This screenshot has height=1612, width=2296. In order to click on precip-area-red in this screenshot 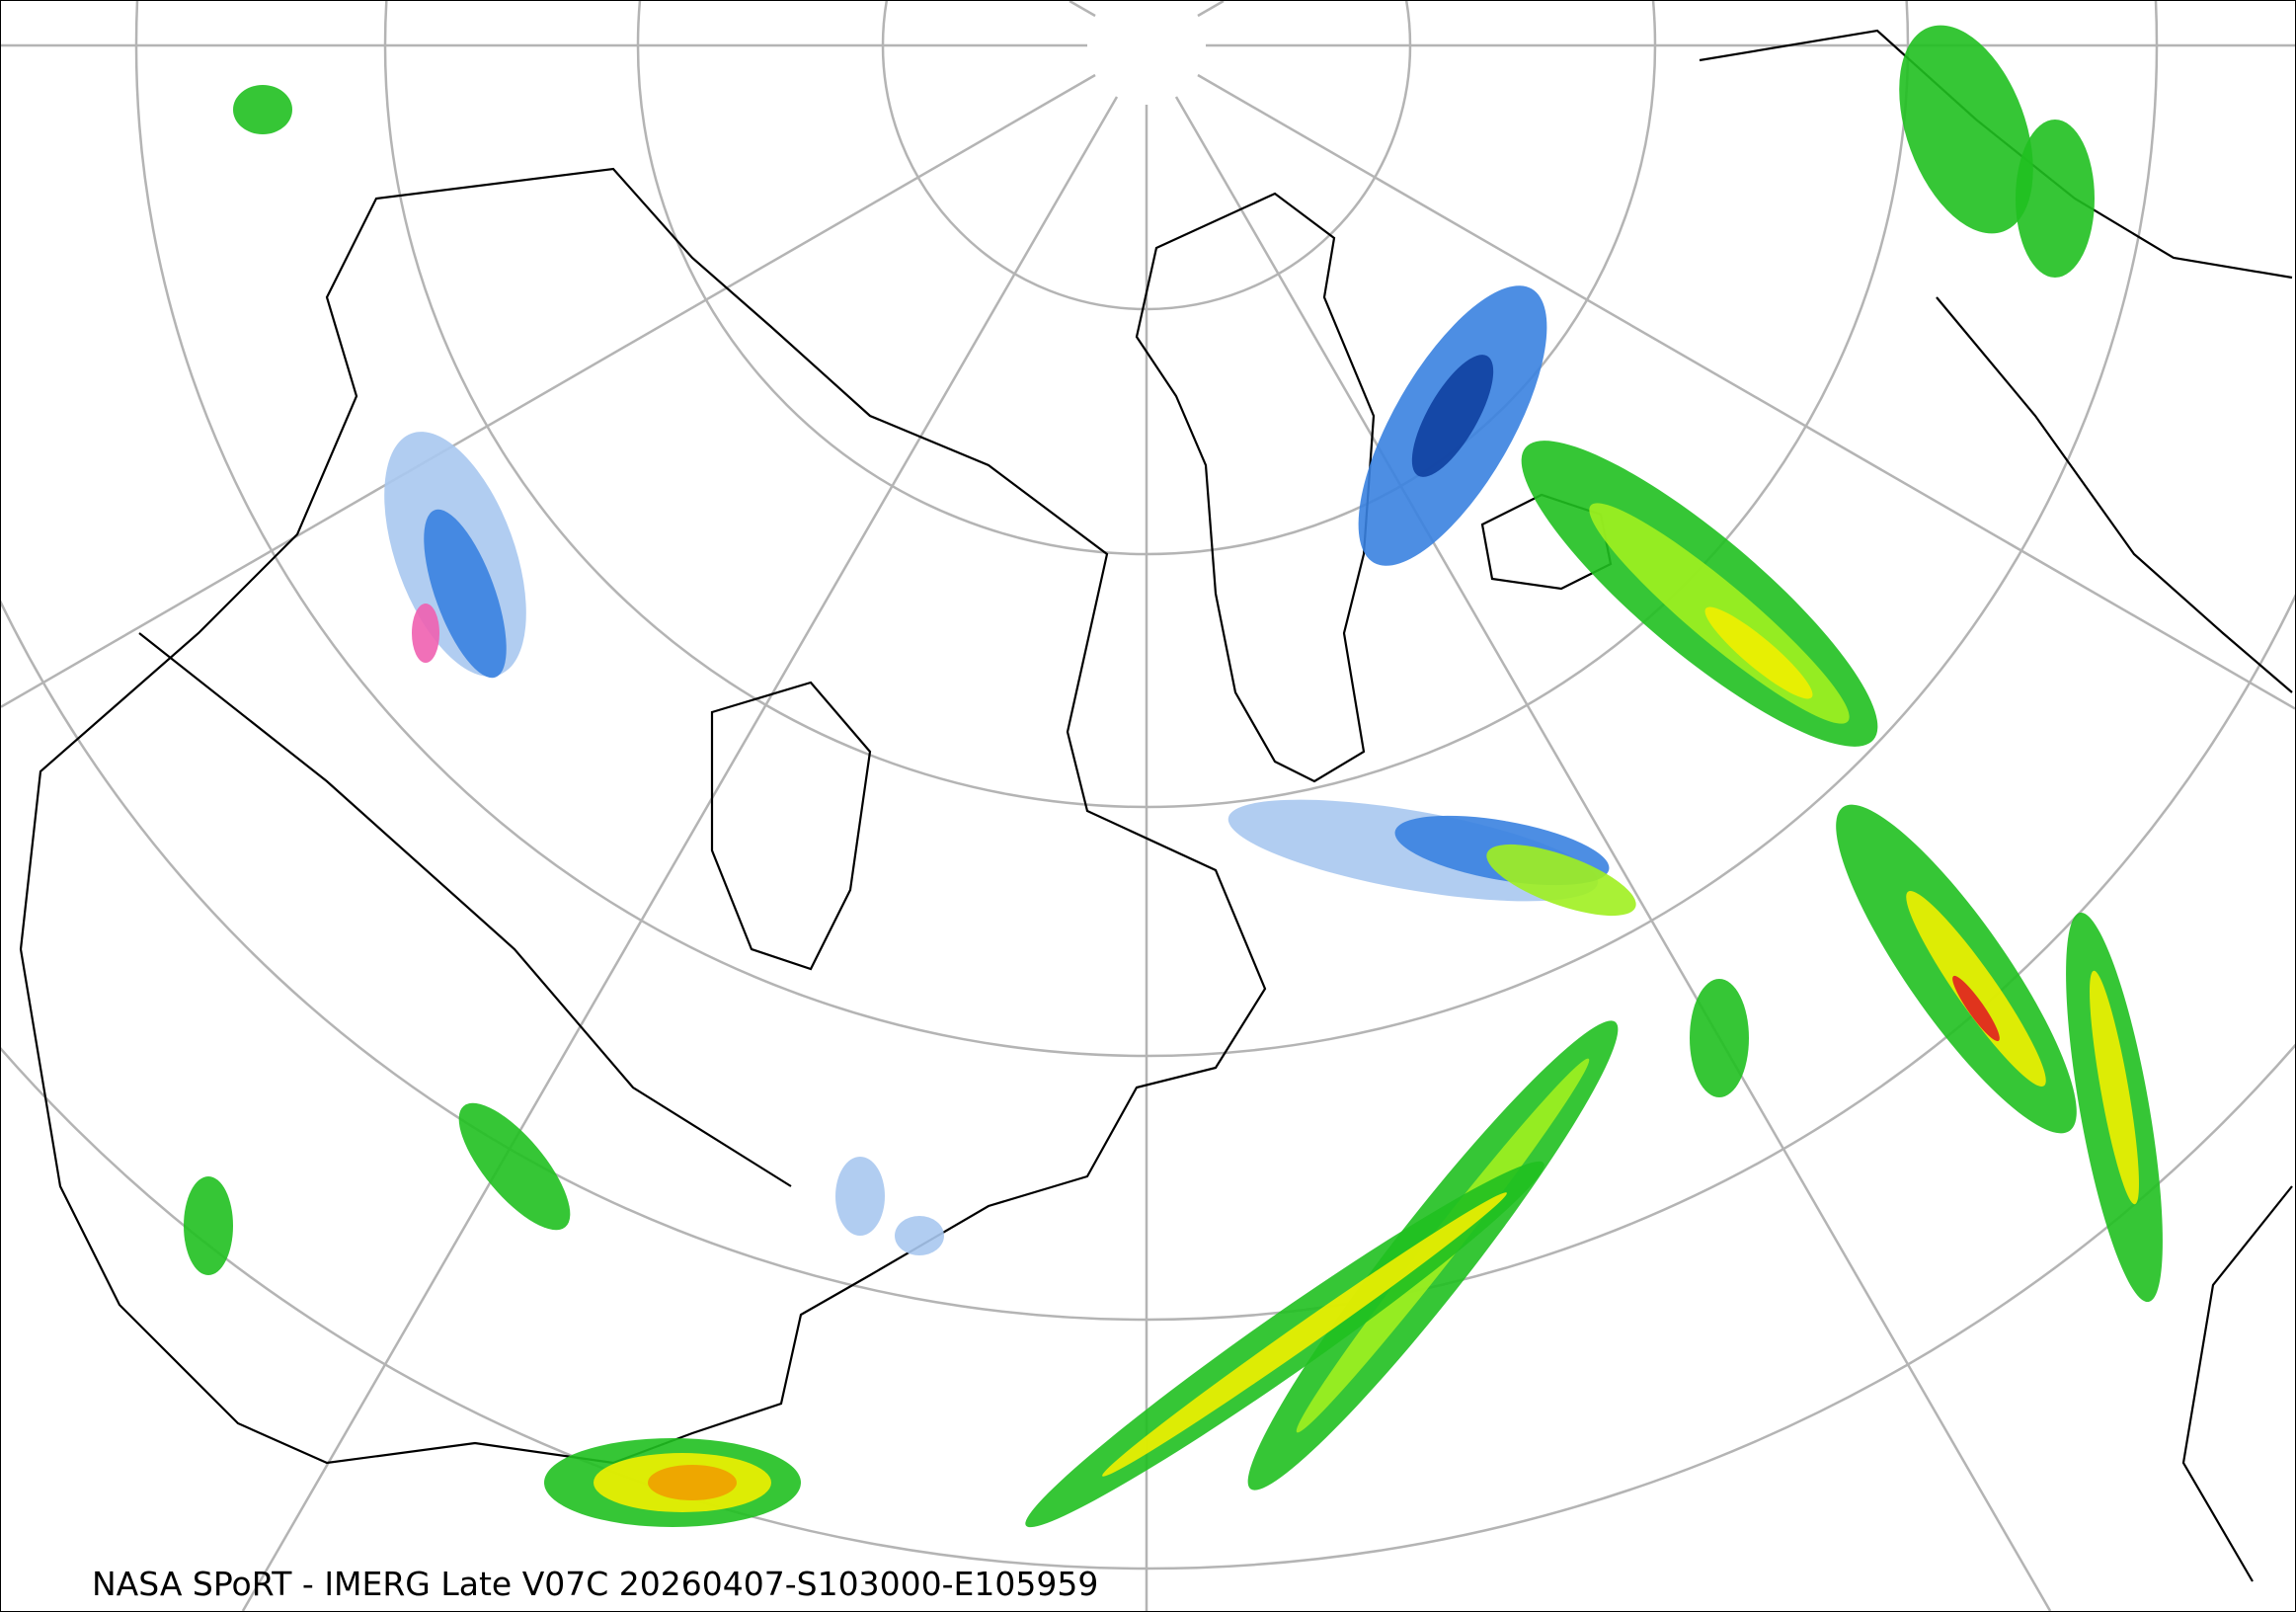, I will do `click(1976, 1008)`.